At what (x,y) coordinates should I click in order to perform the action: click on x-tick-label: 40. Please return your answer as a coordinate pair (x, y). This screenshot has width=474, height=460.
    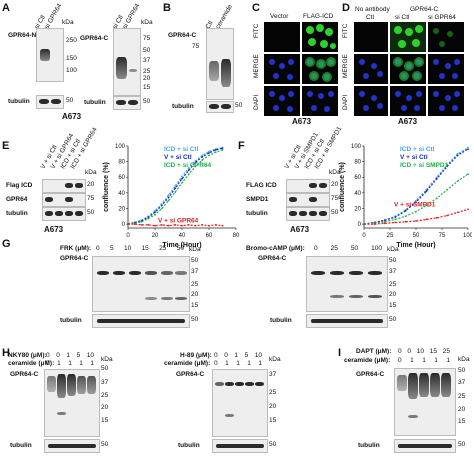
    Looking at the image, I should click on (182, 236).